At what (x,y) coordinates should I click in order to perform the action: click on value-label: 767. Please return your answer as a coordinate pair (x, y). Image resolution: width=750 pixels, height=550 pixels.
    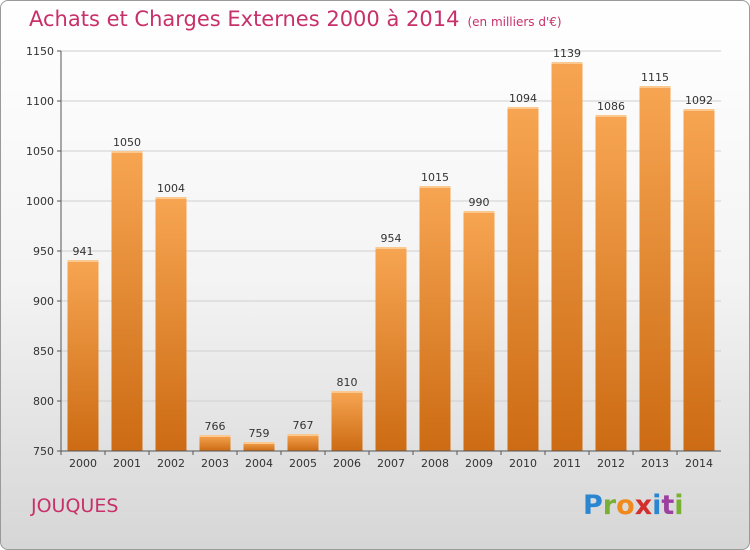
    Looking at the image, I should click on (303, 425).